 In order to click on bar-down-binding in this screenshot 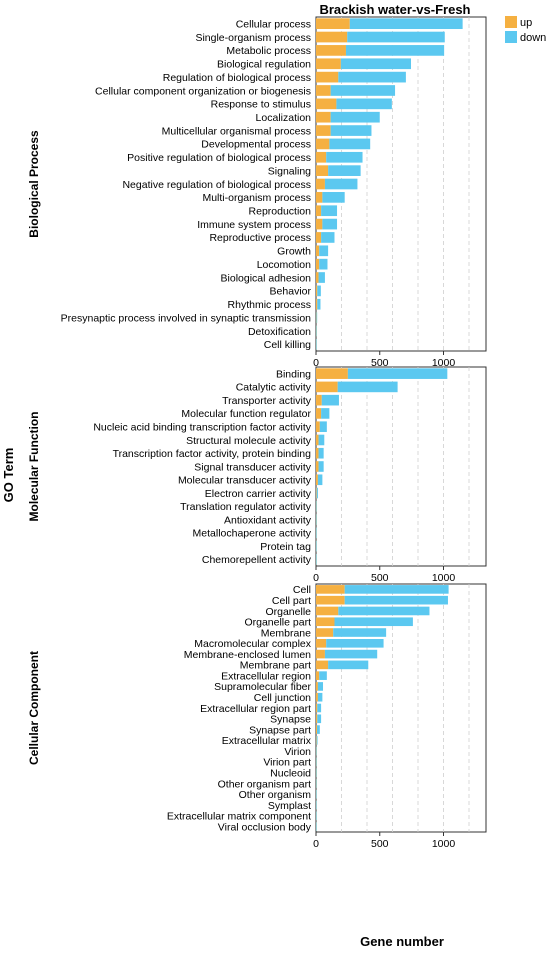, I will do `click(397, 373)`.